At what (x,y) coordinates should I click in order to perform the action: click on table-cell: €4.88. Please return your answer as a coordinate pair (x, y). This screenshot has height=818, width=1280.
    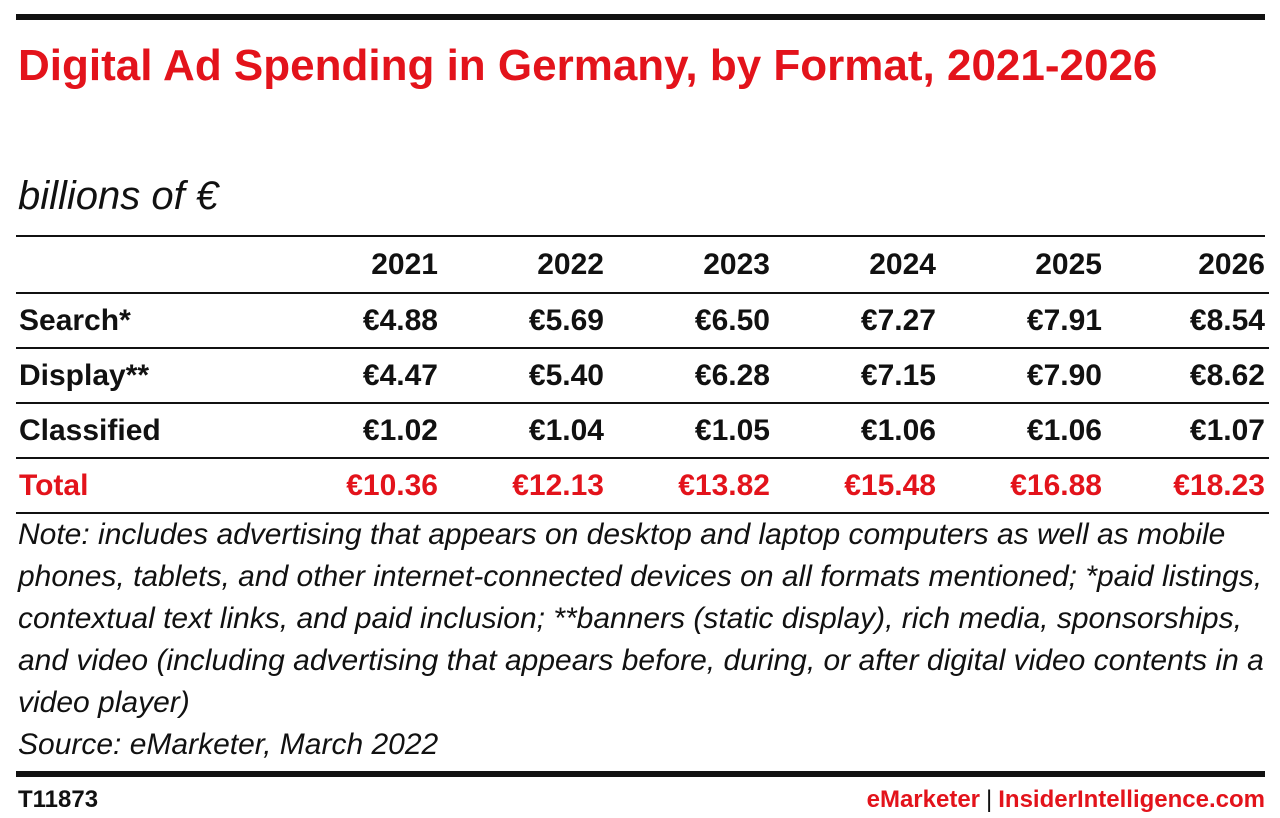
    Looking at the image, I should click on (359, 320).